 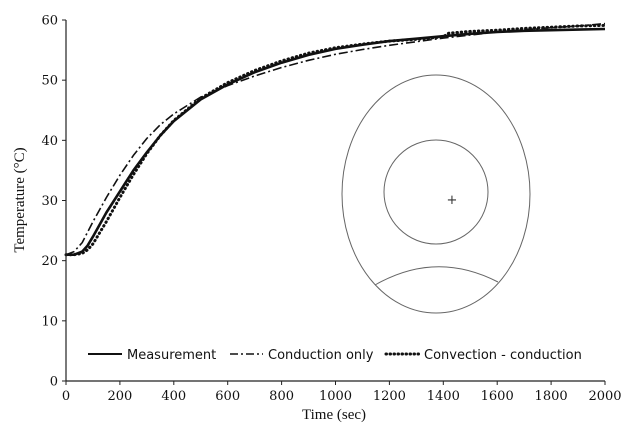 I want to click on x-tick-label: 800, so click(x=281, y=396).